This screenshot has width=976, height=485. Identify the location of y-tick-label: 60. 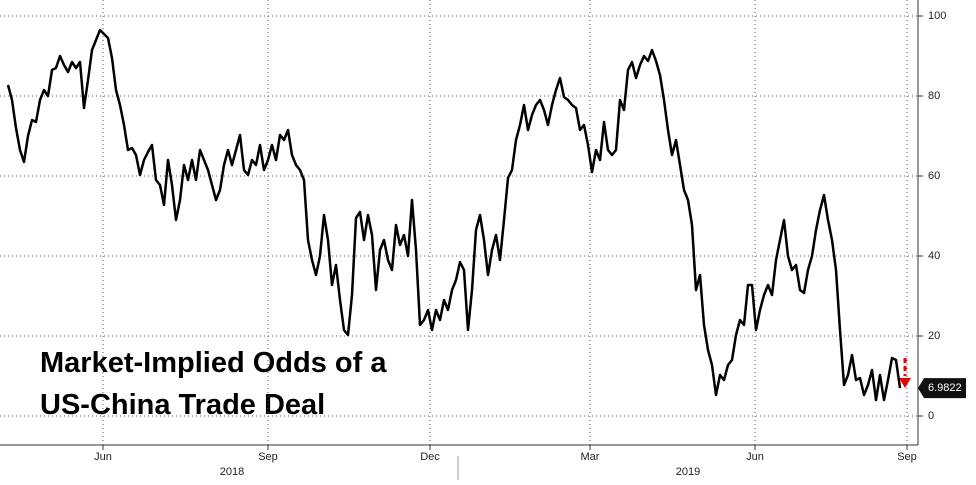
(934, 176).